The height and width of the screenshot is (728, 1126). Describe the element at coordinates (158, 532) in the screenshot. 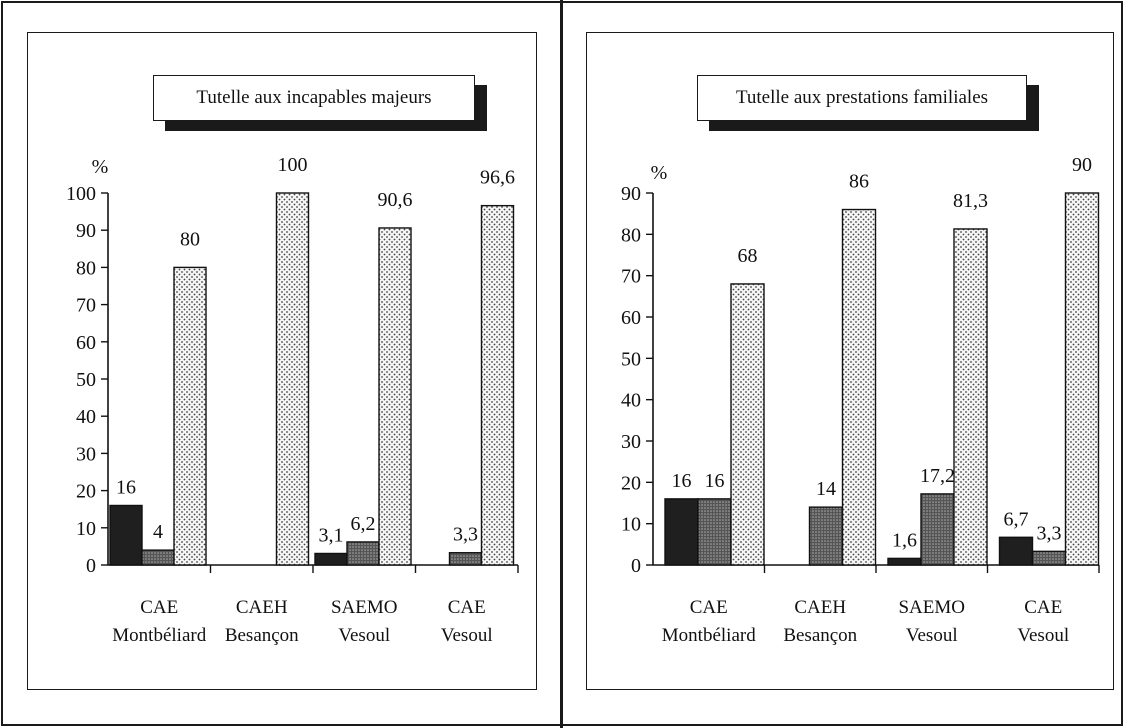

I see `data-label: 4` at that location.